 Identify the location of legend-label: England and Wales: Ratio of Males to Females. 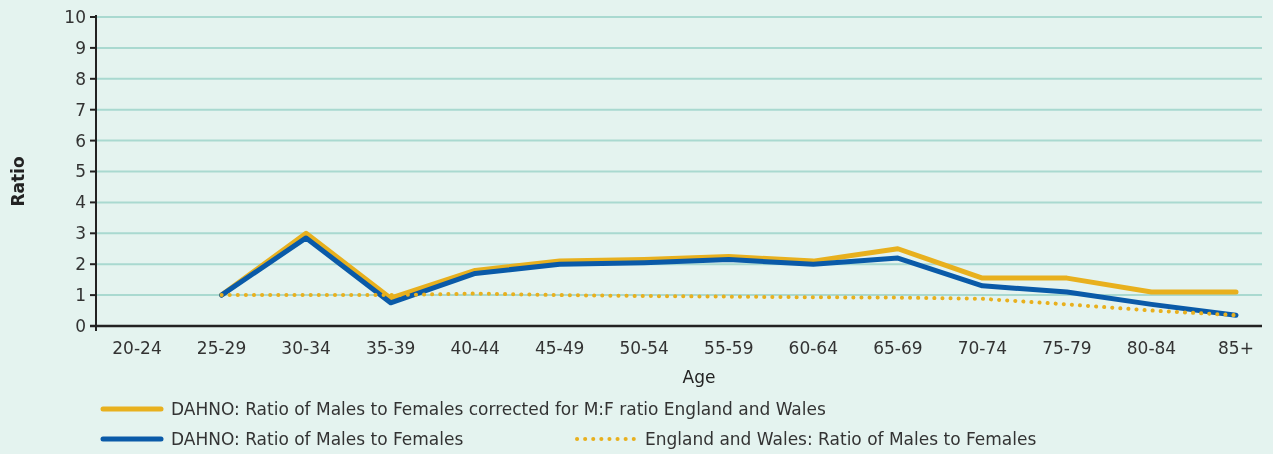
(841, 439).